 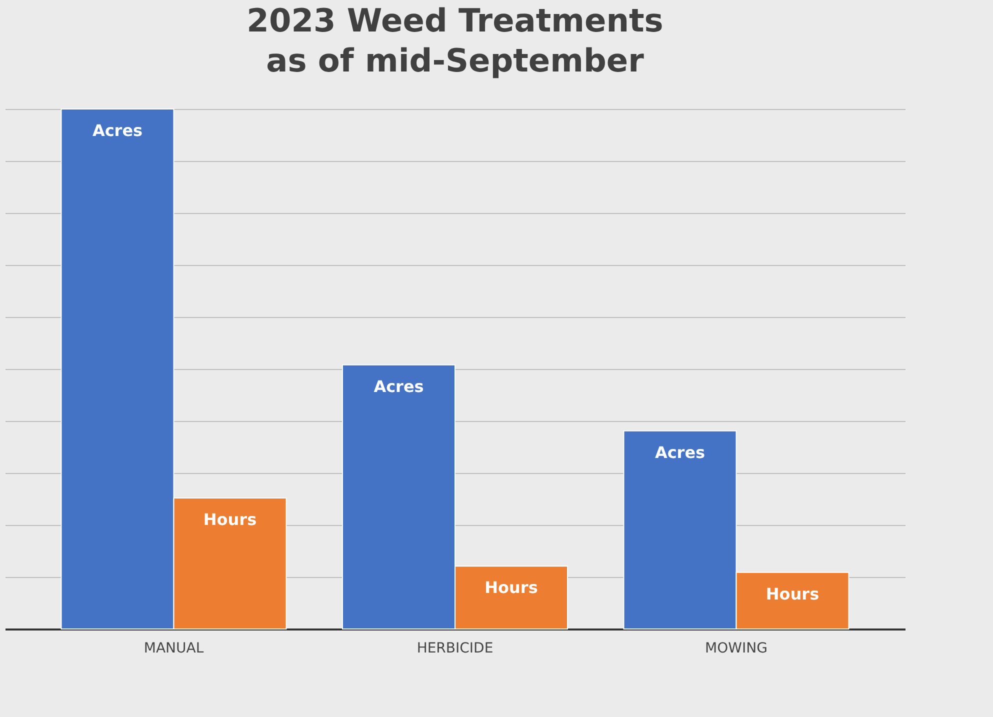 I want to click on series-label: Acres, so click(x=117, y=130).